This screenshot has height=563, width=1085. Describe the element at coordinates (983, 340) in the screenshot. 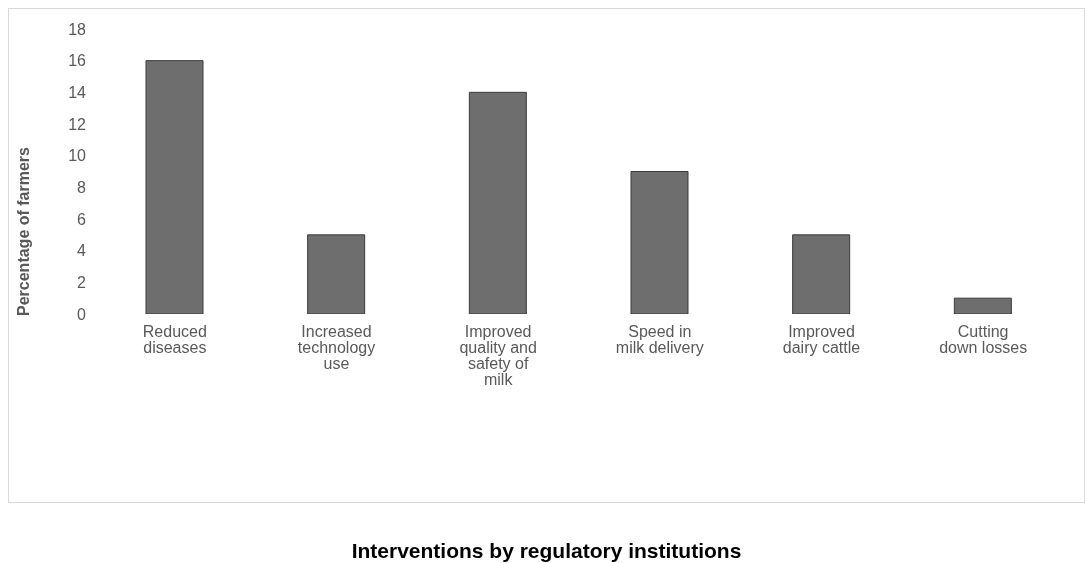

I see `x-tick-label: Cutting down losses` at that location.